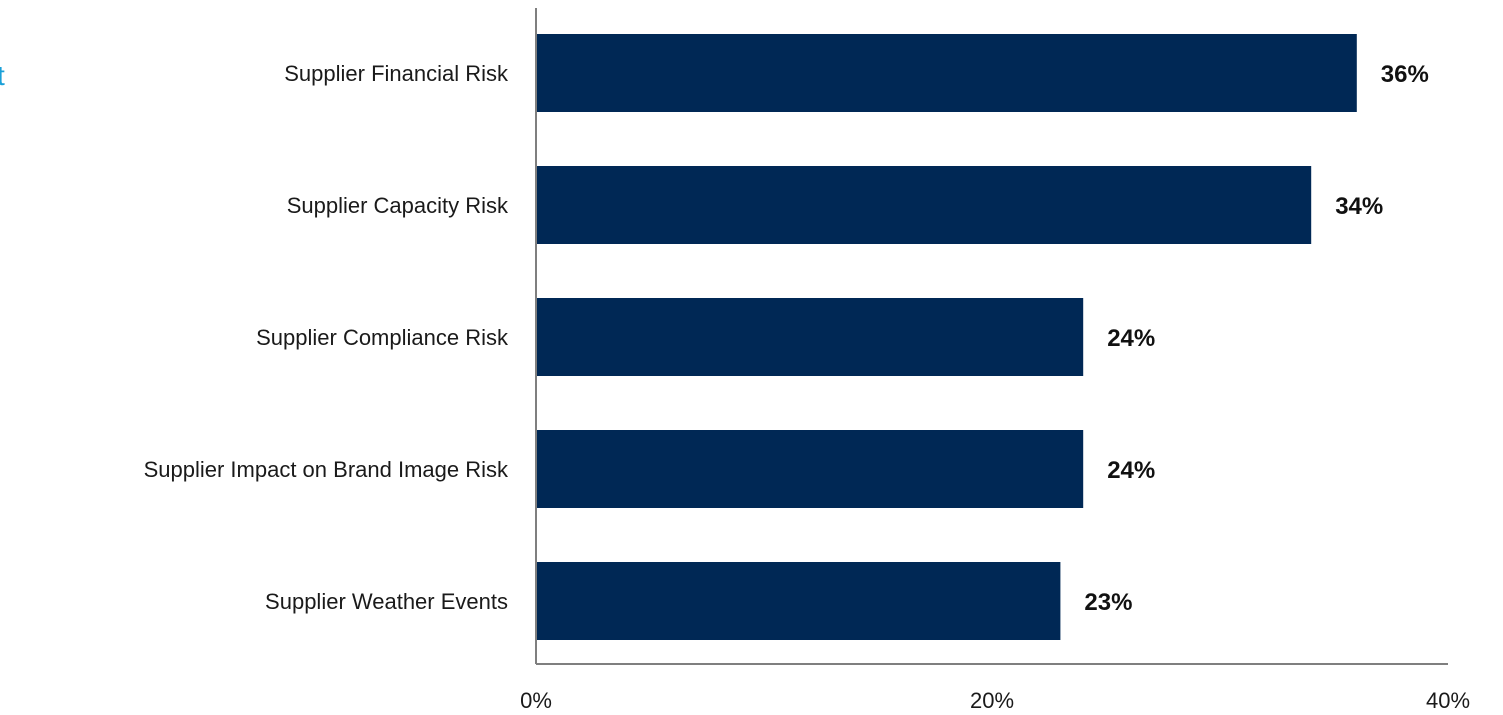  I want to click on category-label-5: Supplier Weather Events, so click(386, 601).